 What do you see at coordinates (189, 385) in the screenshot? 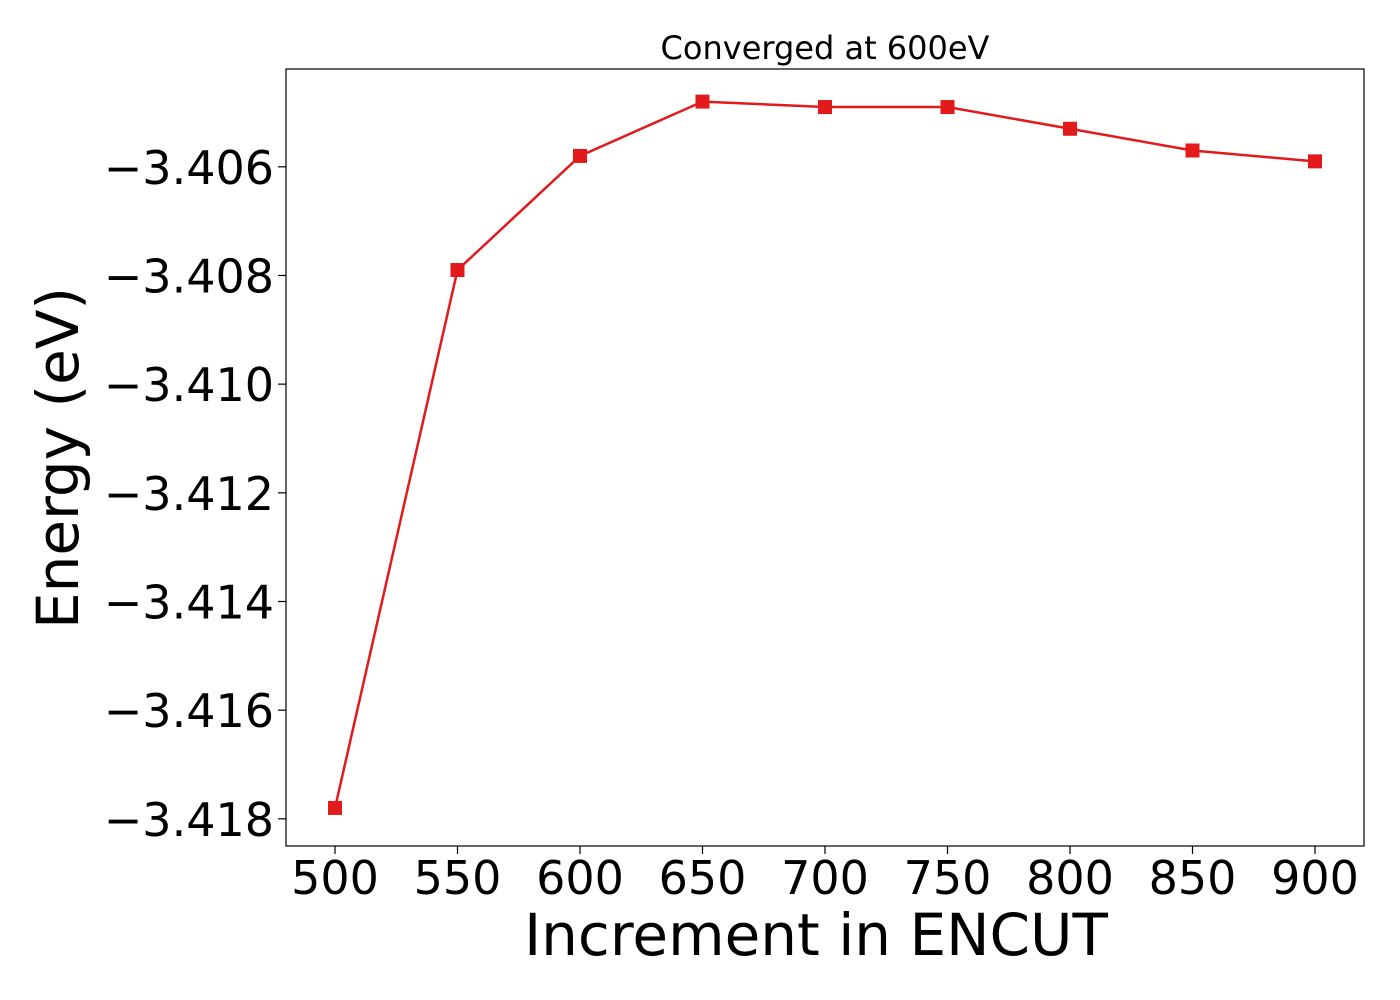
I see `y-tick-label: −3.410` at bounding box center [189, 385].